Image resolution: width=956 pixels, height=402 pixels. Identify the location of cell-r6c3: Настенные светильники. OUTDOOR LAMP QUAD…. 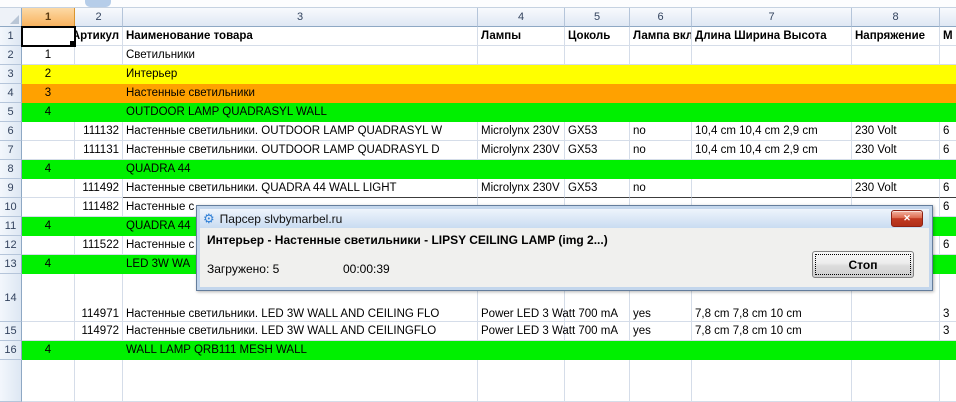
(300, 131).